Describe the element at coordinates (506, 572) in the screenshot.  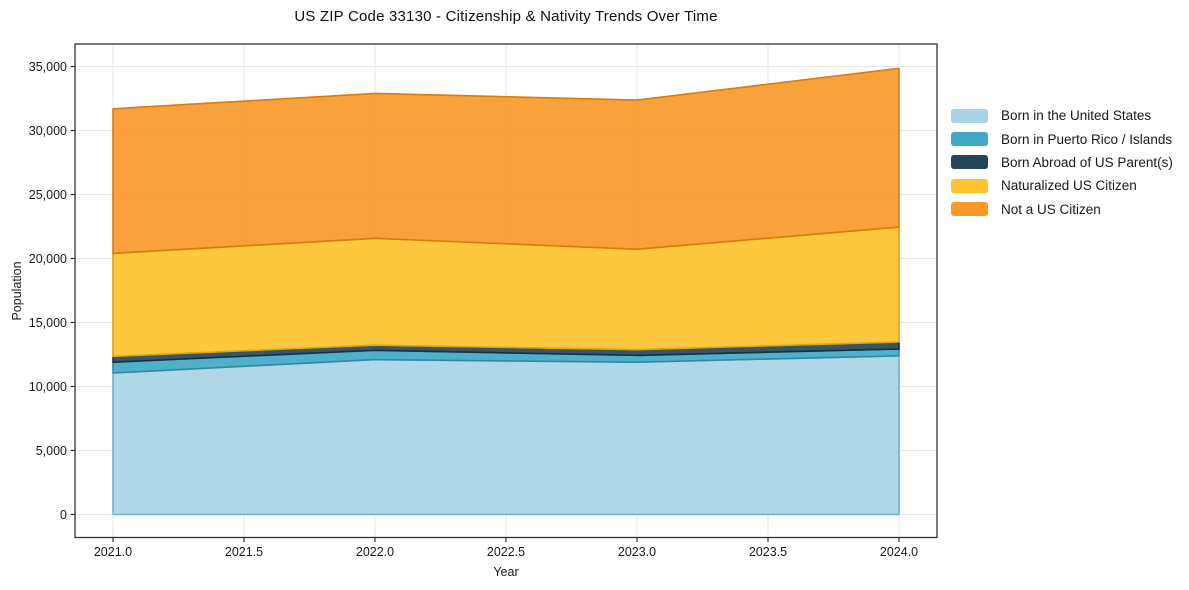
I see `x-axis-label: Year` at that location.